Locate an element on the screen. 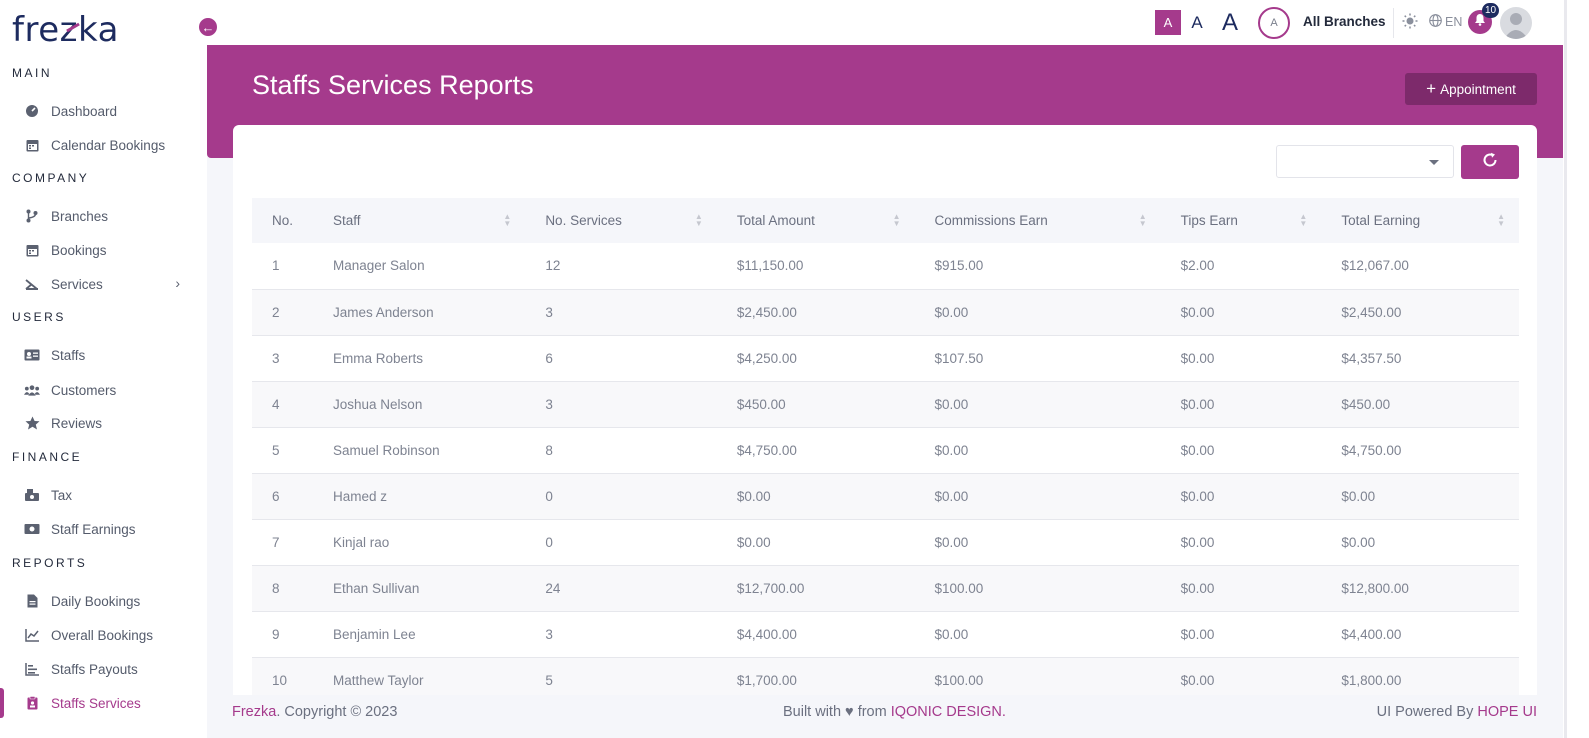 The height and width of the screenshot is (738, 1589). branch-avatar: A is located at coordinates (1274, 23).